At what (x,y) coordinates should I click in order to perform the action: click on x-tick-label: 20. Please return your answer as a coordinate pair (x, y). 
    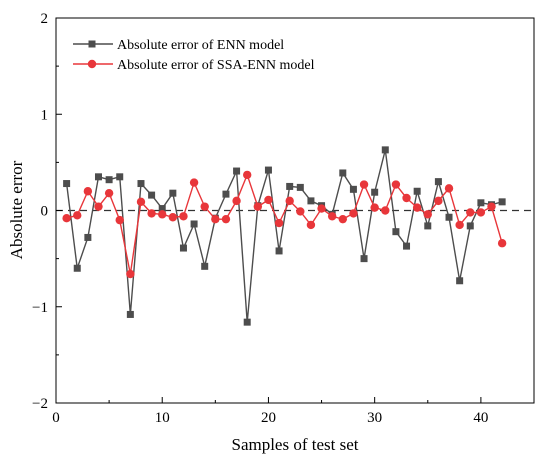
    Looking at the image, I should click on (268, 418).